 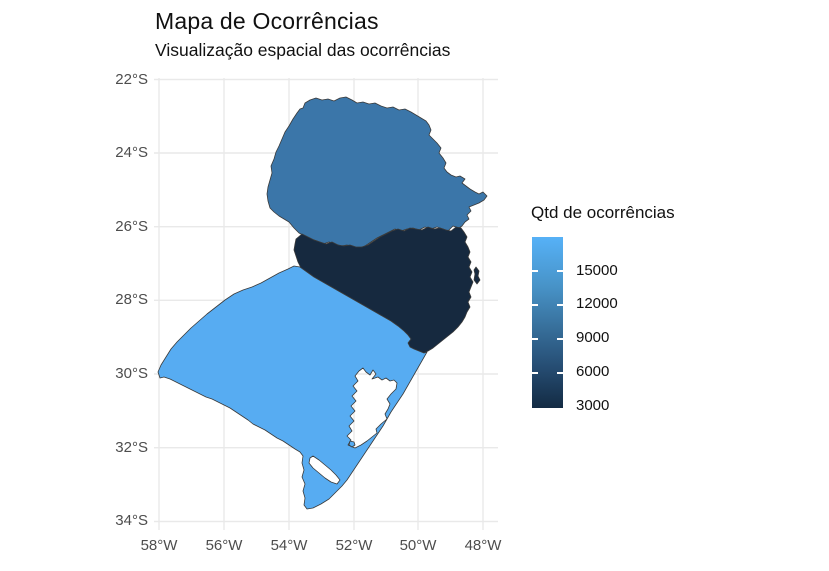 I want to click on x-tick-54w: 54°W, so click(x=289, y=545).